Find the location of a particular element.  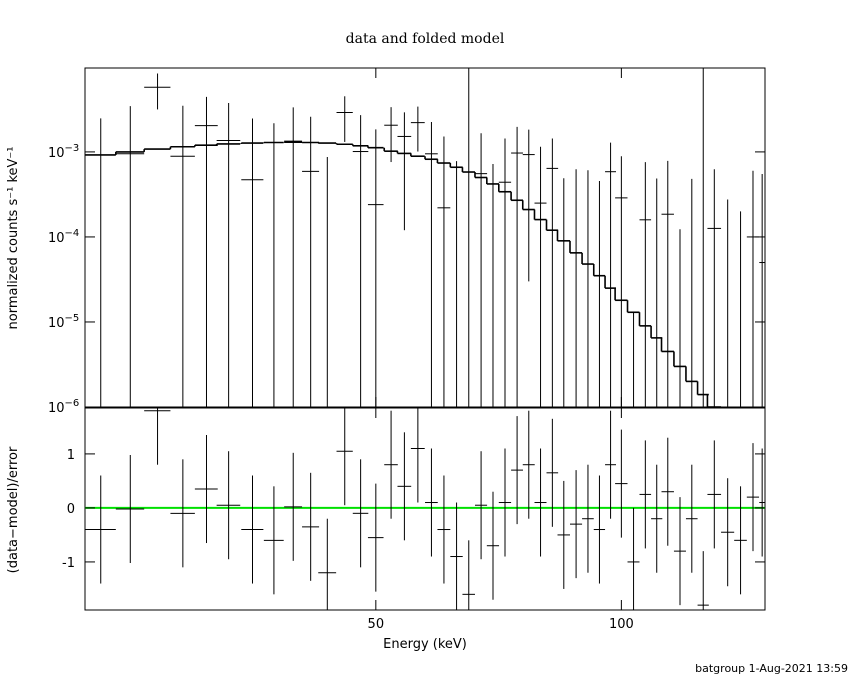

y-tick-exponent: −3 is located at coordinates (72, 148).